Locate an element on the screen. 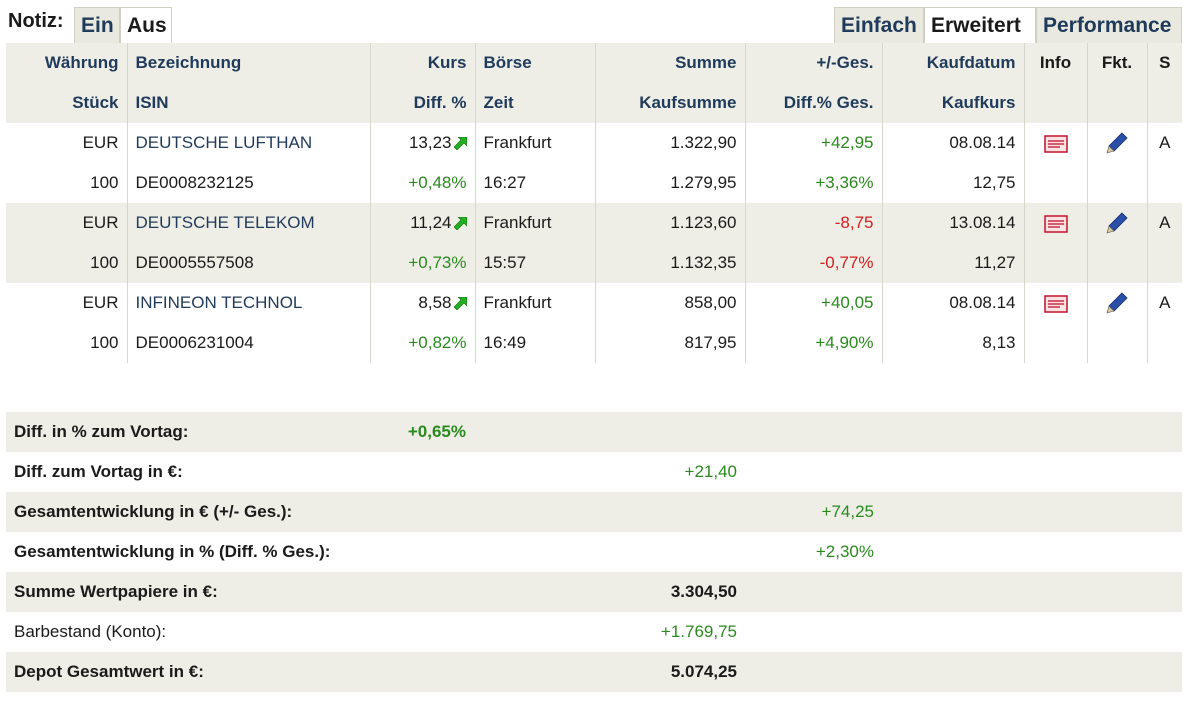 The width and height of the screenshot is (1194, 708). view-tab-erweitert: Erweitert is located at coordinates (980, 25).